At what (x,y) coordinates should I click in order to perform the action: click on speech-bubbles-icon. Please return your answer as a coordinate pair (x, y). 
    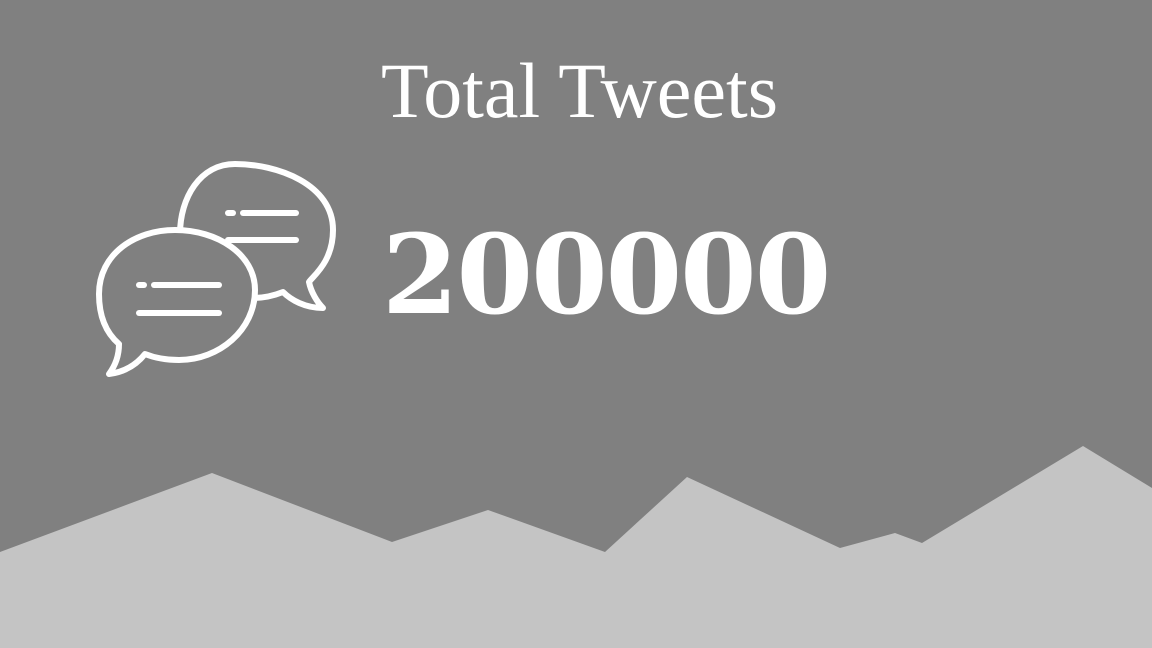
    Looking at the image, I should click on (216, 269).